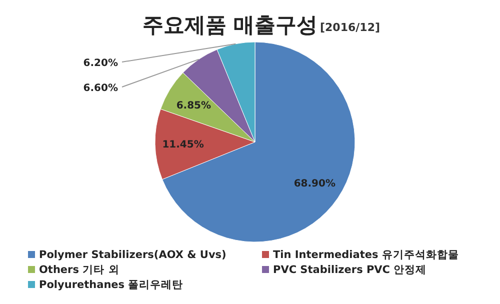 The width and height of the screenshot is (500, 304). Describe the element at coordinates (100, 88) in the screenshot. I see `data-label: 6.60%` at that location.